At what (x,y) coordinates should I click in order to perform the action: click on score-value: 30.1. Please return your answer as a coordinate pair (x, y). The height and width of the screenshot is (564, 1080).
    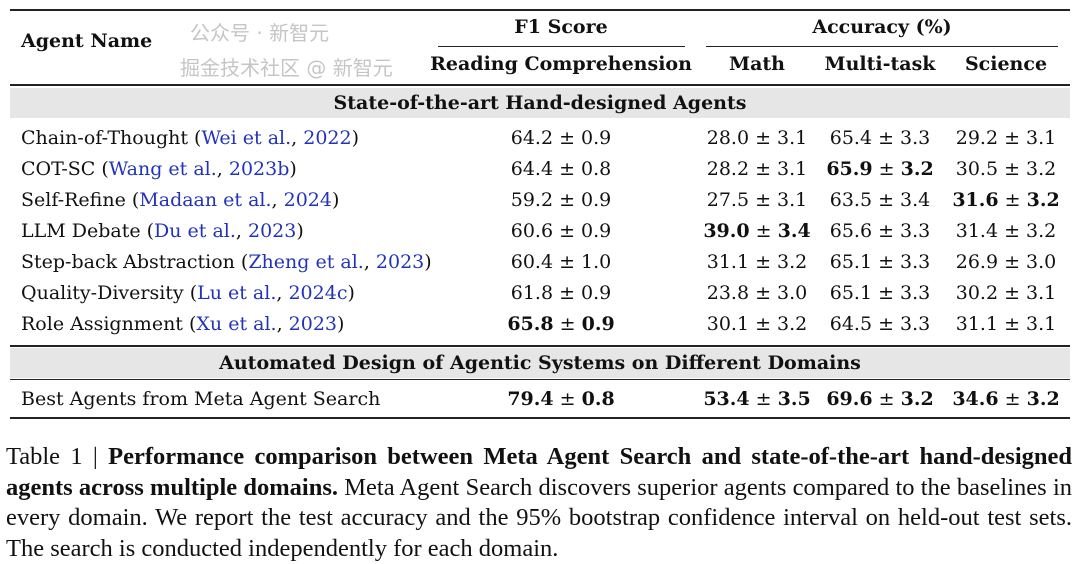
    Looking at the image, I should click on (728, 324).